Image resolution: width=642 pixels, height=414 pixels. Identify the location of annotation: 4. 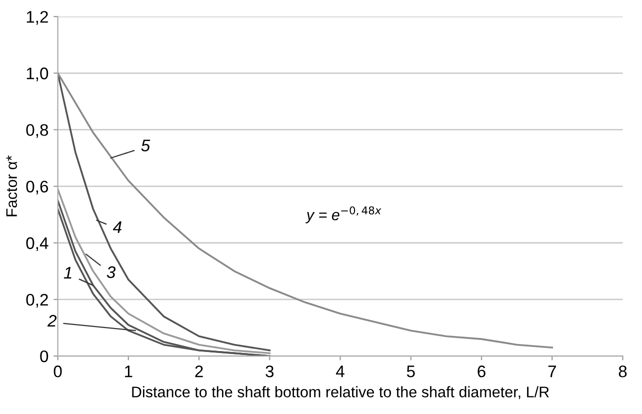
(117, 227).